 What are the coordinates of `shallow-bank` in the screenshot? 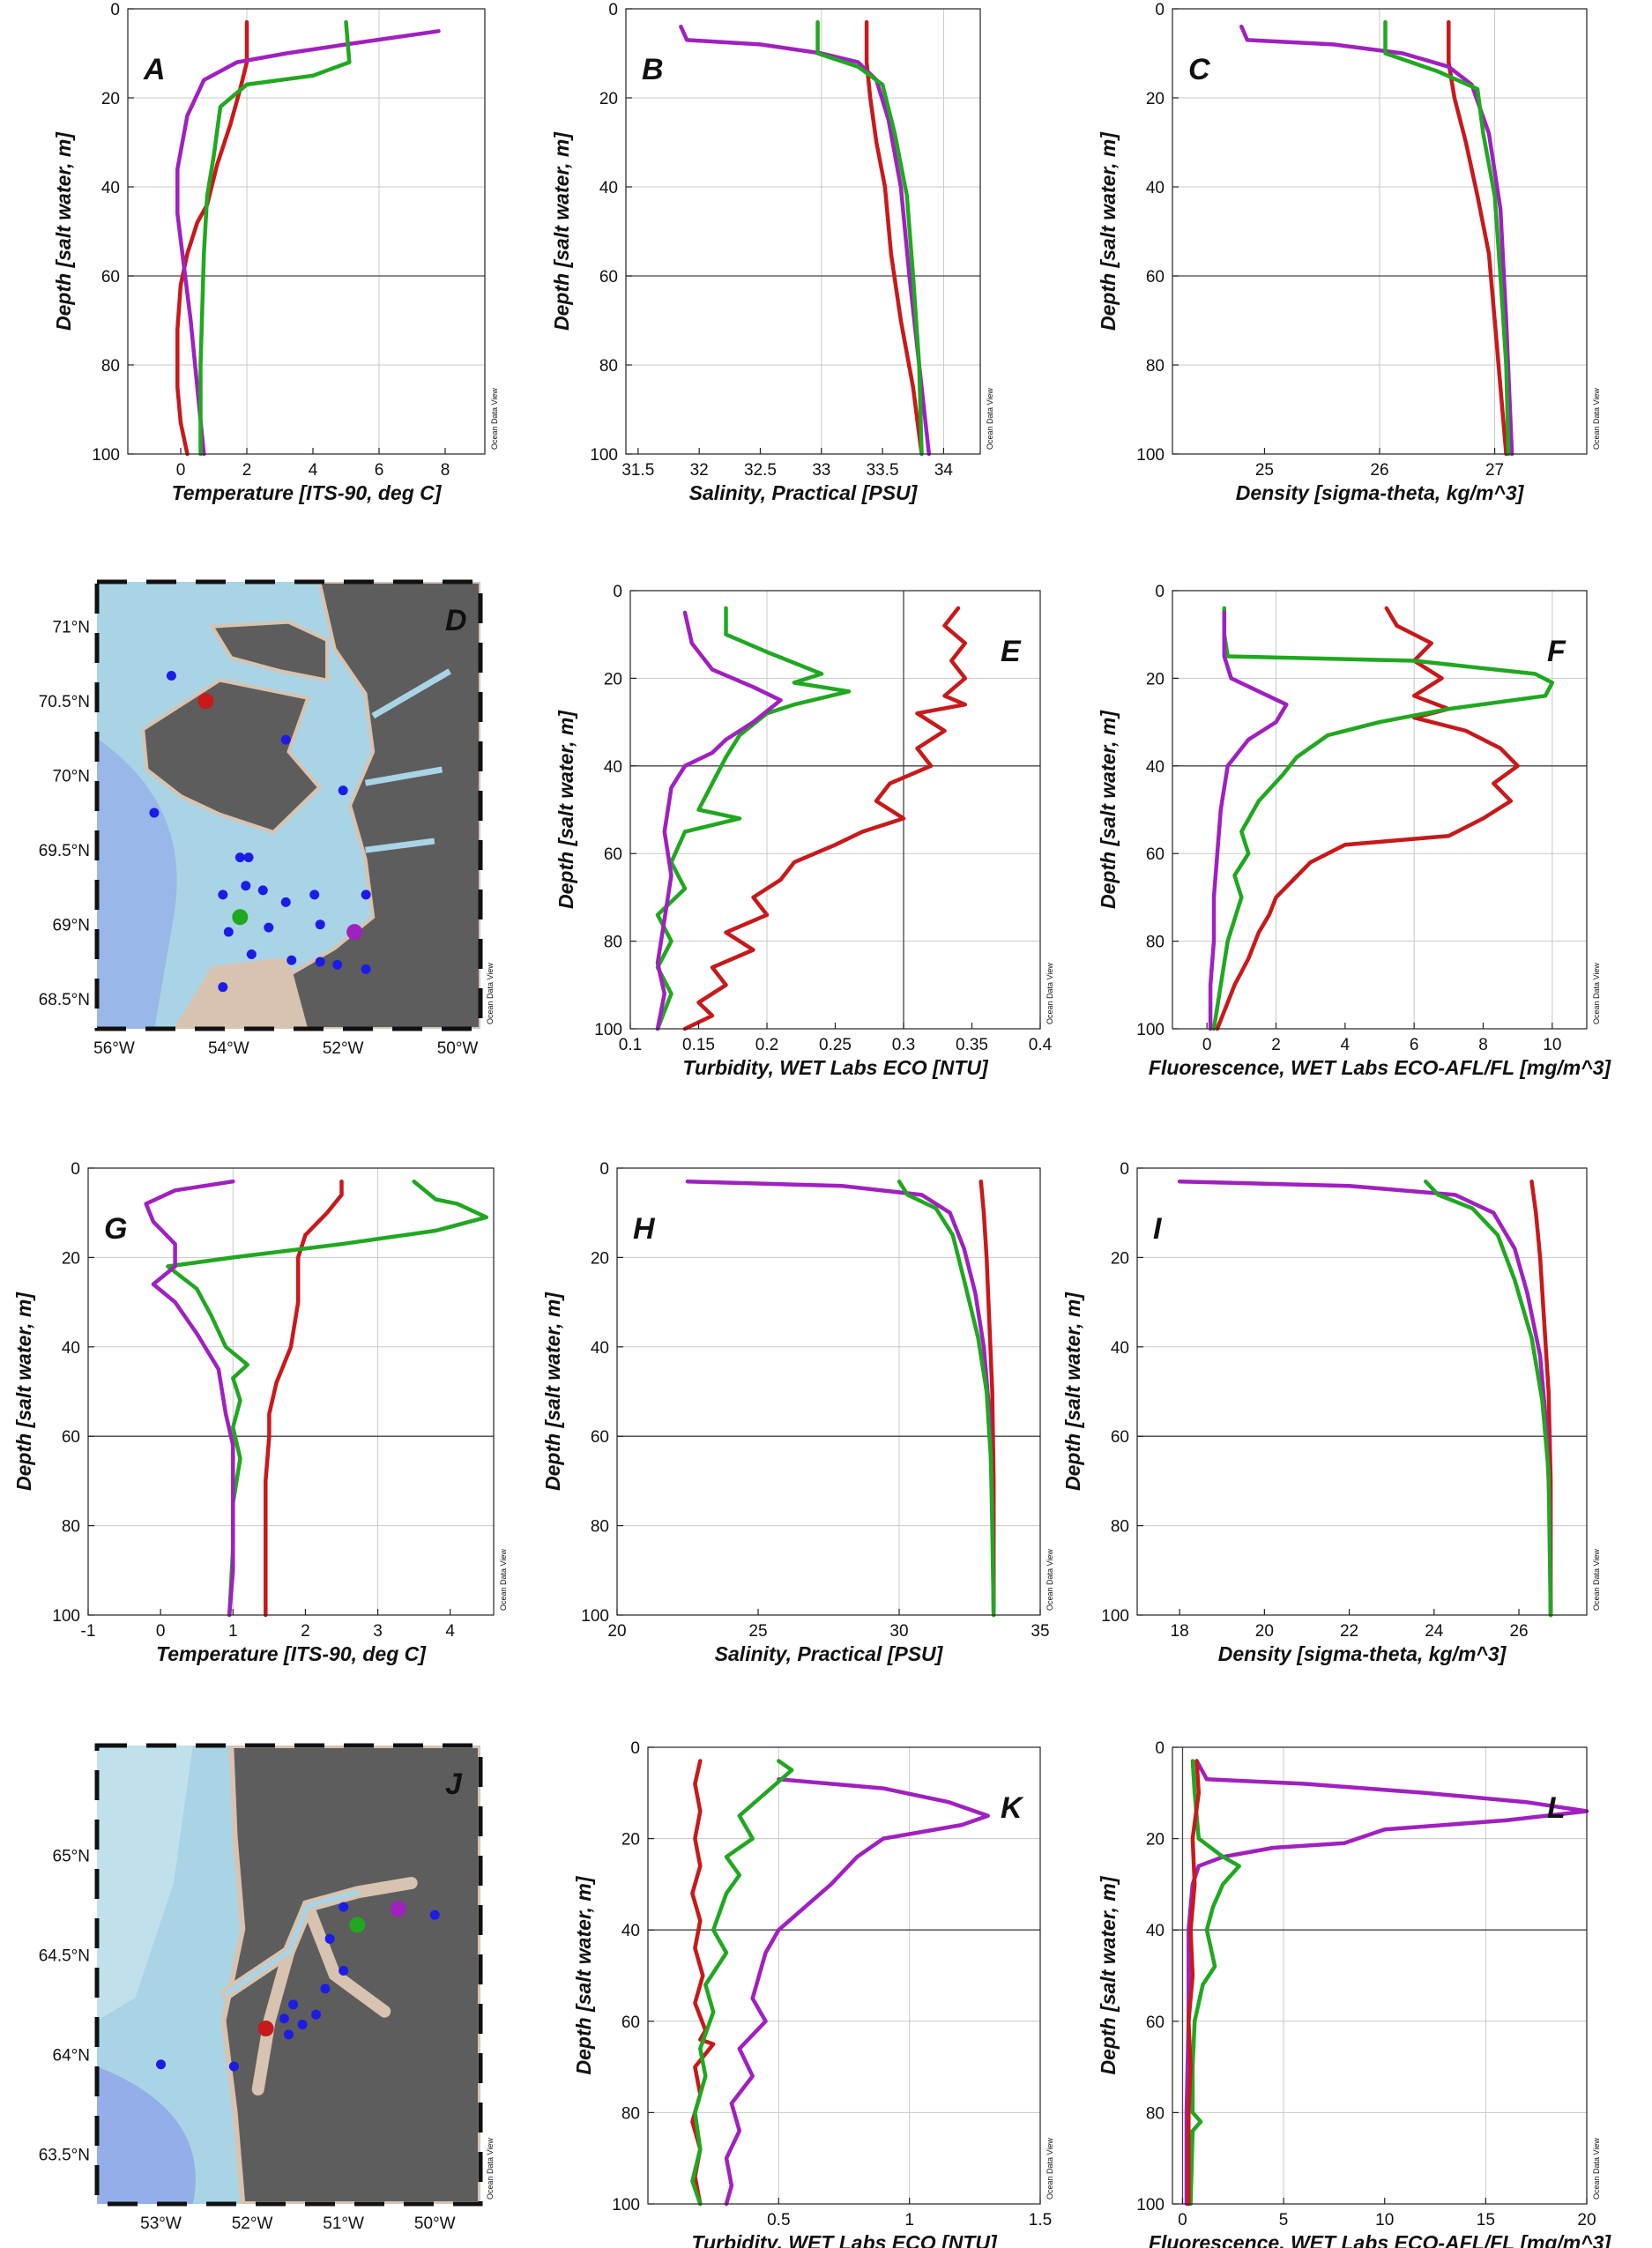 It's located at (145, 1883).